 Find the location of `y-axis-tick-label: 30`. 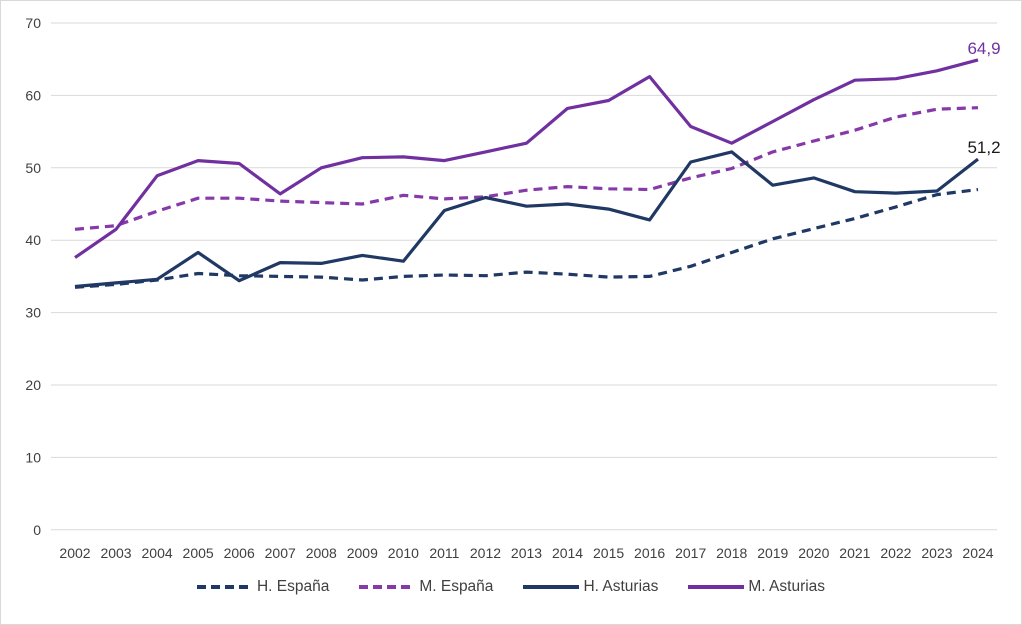

y-axis-tick-label: 30 is located at coordinates (33, 313).